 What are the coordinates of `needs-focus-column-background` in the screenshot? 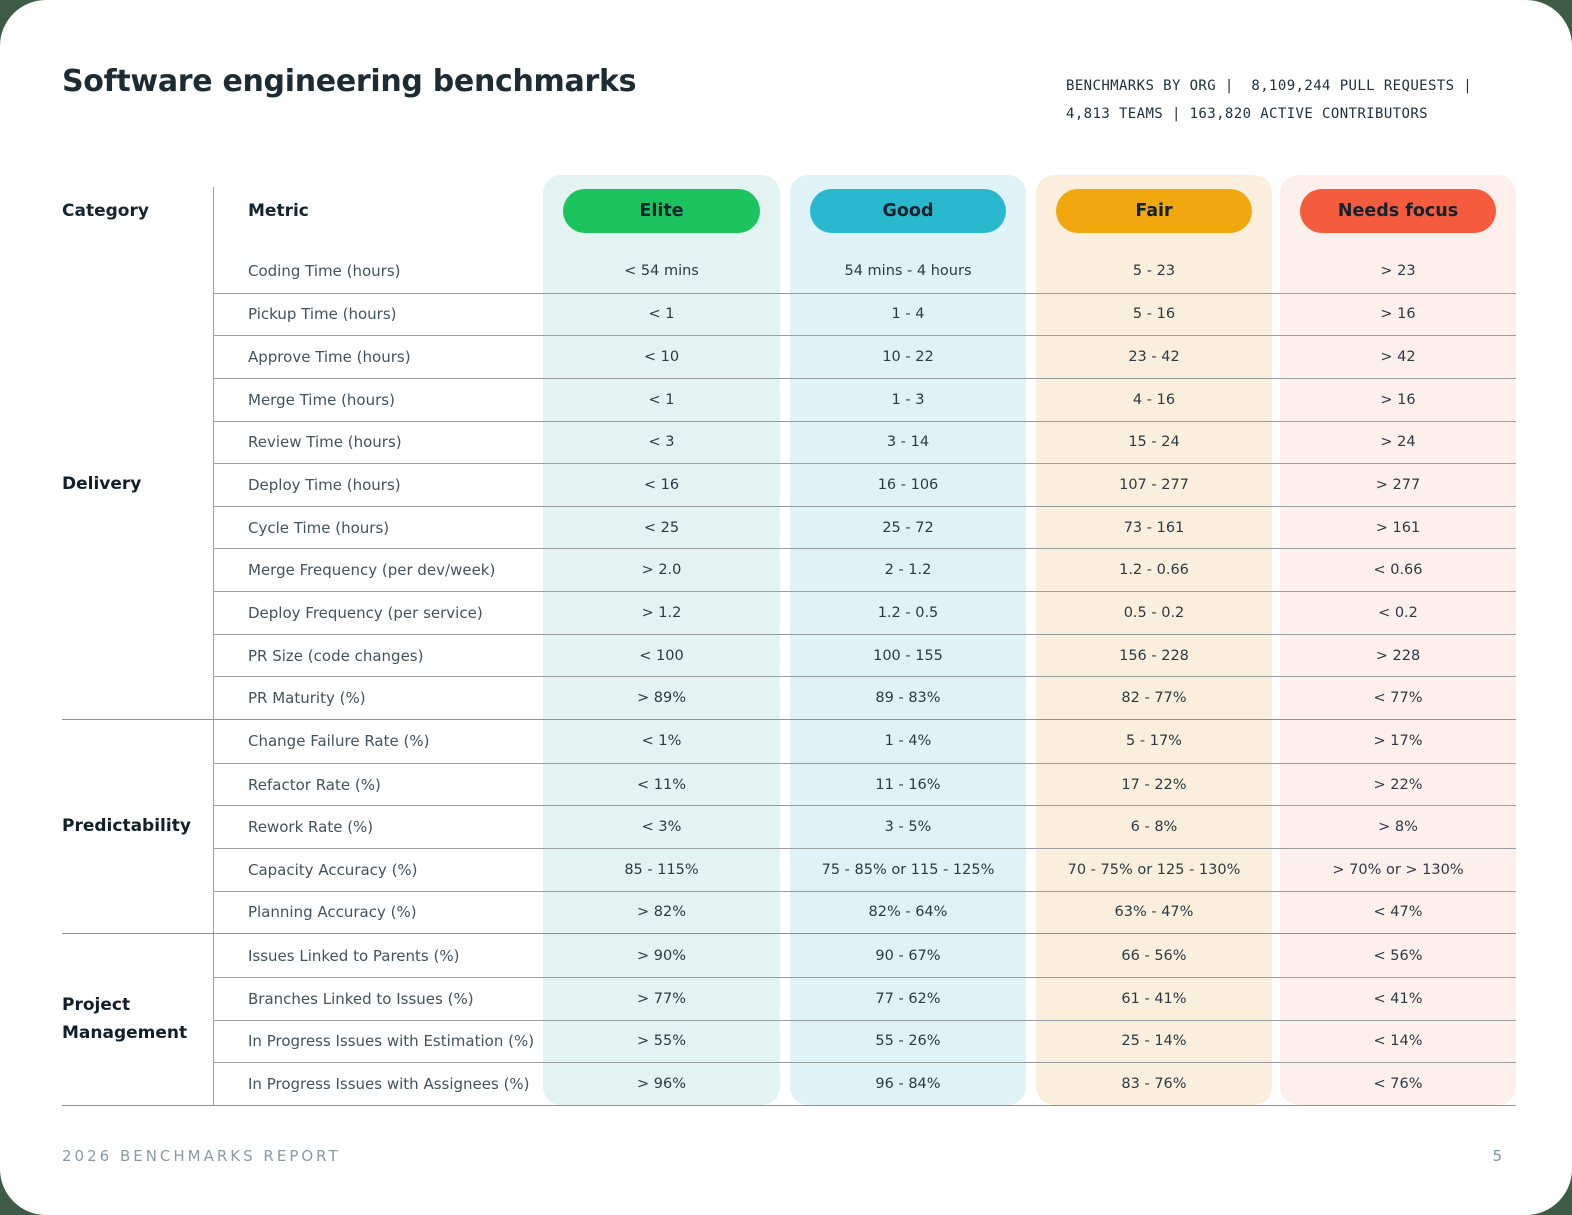 It's located at (1398, 640).